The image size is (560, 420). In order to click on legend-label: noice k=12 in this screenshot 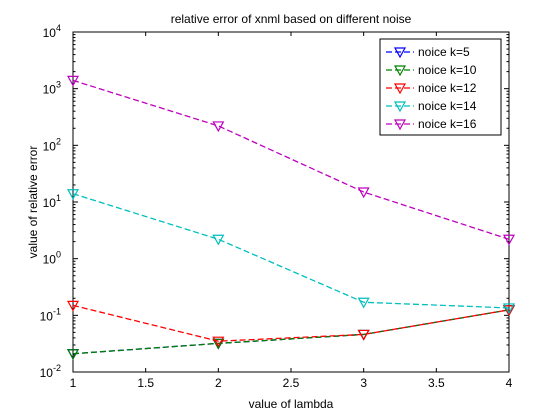, I will do `click(447, 88)`.